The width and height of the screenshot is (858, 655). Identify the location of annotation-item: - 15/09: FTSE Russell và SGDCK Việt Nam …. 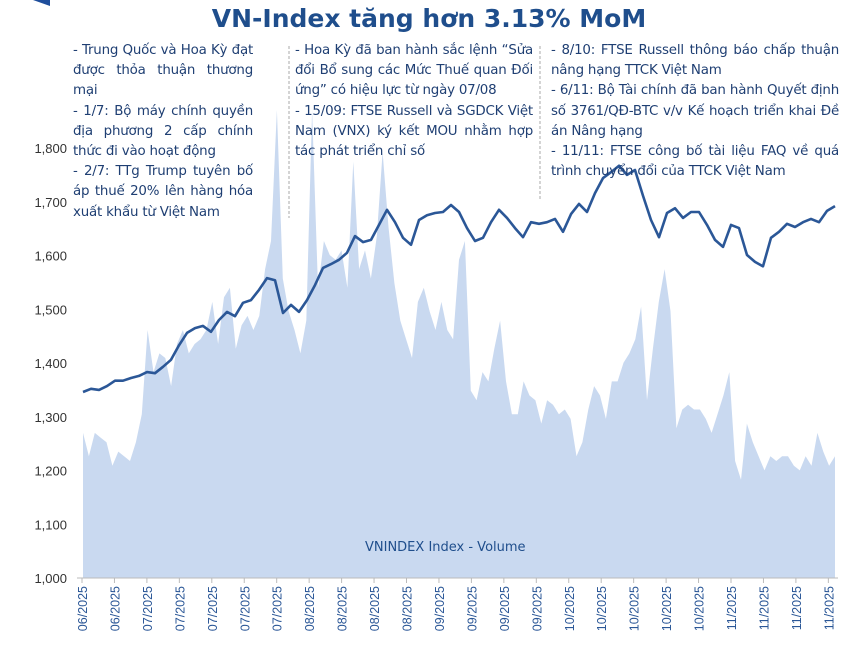
(414, 131).